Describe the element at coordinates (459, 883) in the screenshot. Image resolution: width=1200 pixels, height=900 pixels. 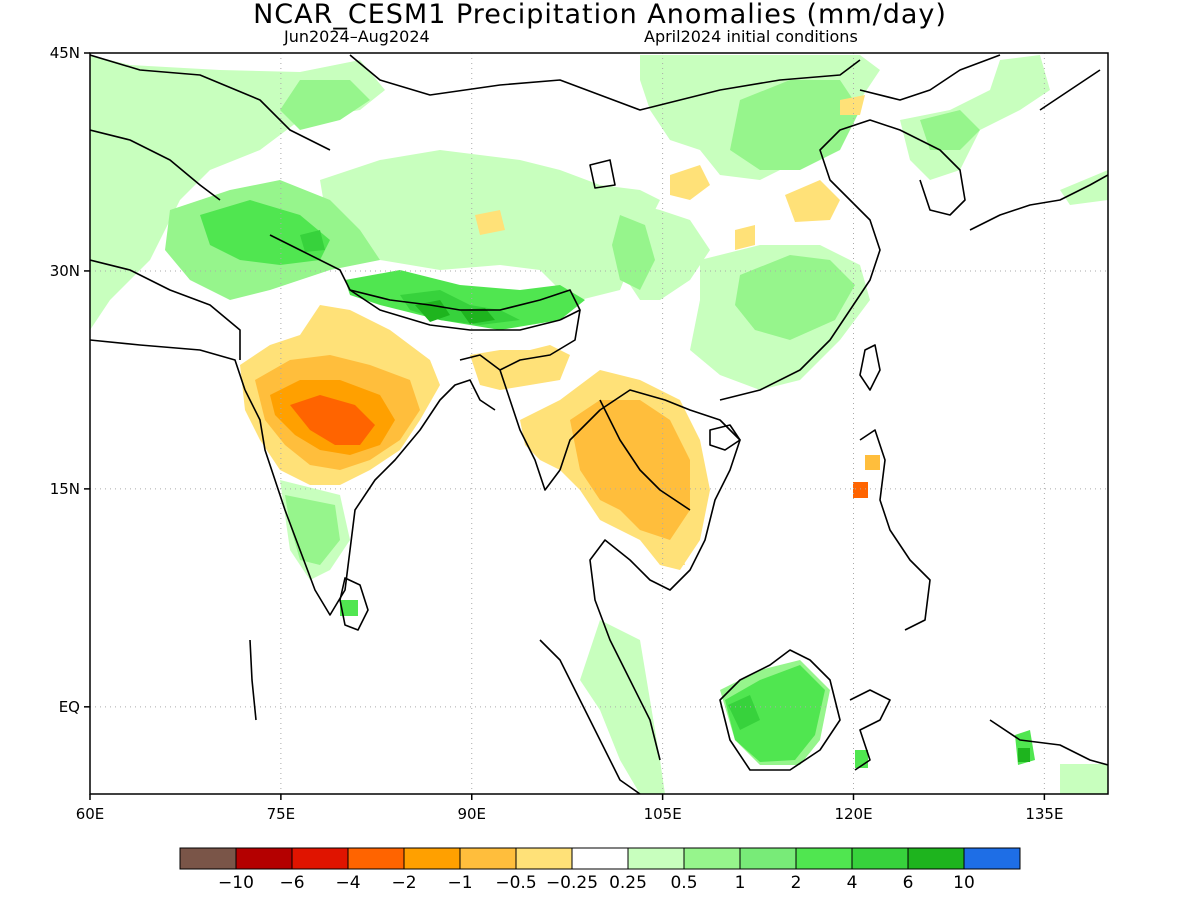
I see `colorbar-label: −1` at that location.